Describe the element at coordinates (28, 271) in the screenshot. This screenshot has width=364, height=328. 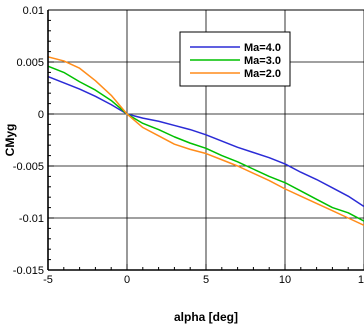
I see `y-tick-label: -0.015` at that location.